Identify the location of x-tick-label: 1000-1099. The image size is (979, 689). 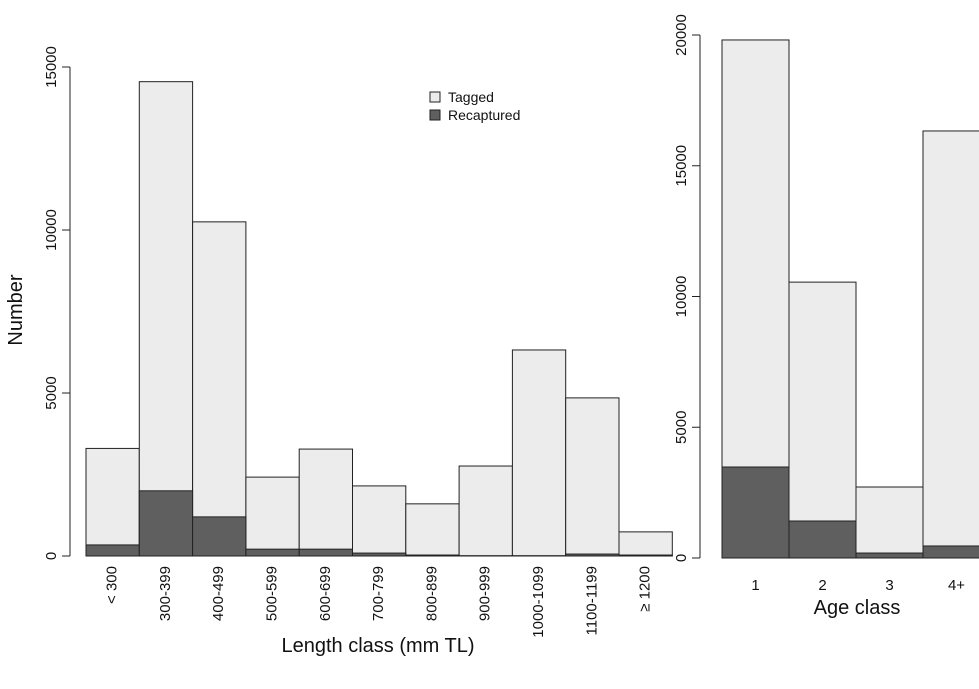
(538, 602).